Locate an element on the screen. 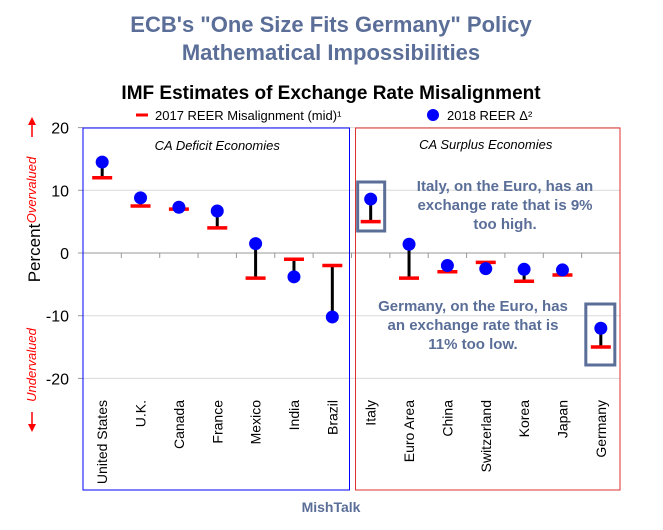 The width and height of the screenshot is (663, 530). annotation-1-line: 11% too low. is located at coordinates (472, 344).